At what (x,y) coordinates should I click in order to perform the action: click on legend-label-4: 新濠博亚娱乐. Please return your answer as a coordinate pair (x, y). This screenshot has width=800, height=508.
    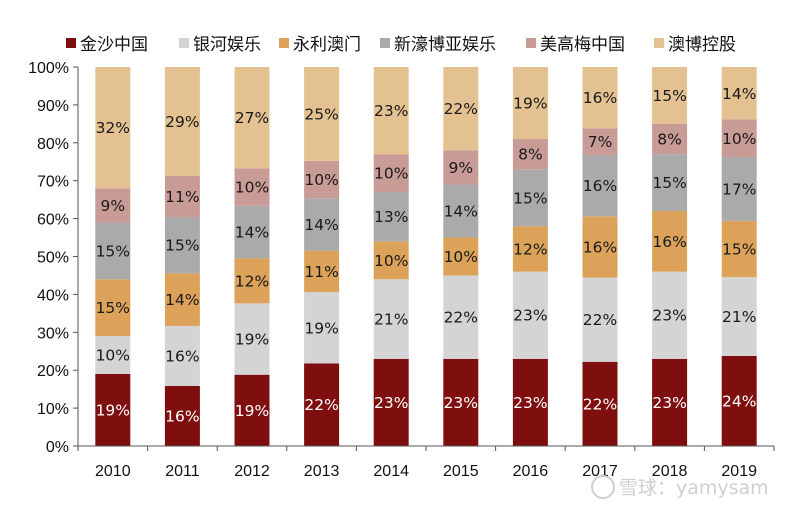
    Looking at the image, I should click on (445, 45).